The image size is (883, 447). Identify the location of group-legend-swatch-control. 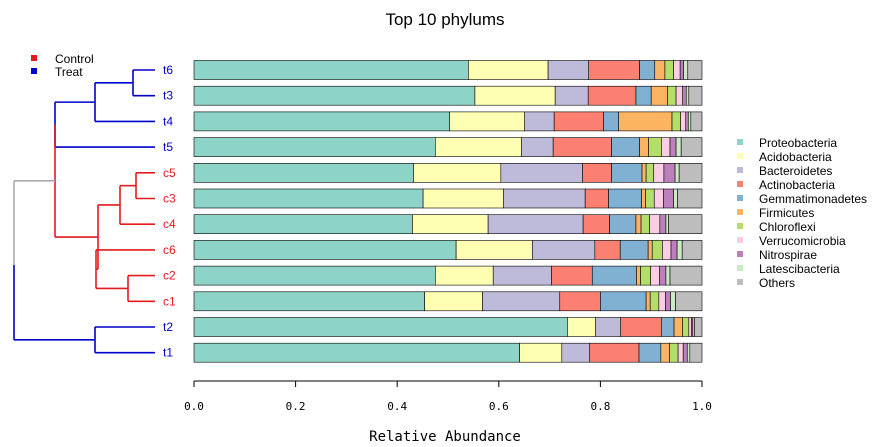
(34, 58).